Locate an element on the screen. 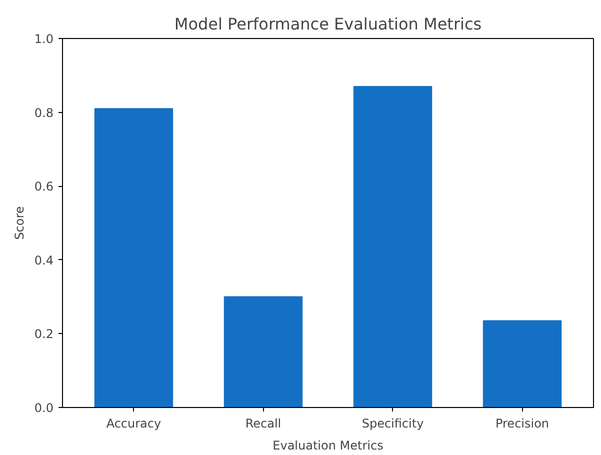  y-tick-label: 0.2 is located at coordinates (44, 334).